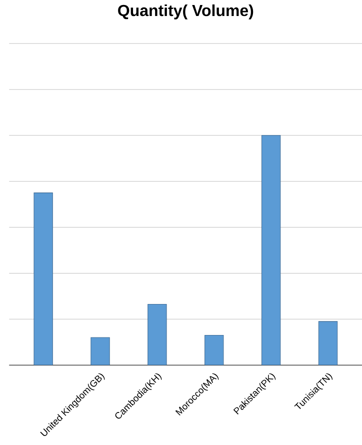 This screenshot has height=445, width=362. I want to click on chart-title: Quantity( Volume), so click(185, 12).